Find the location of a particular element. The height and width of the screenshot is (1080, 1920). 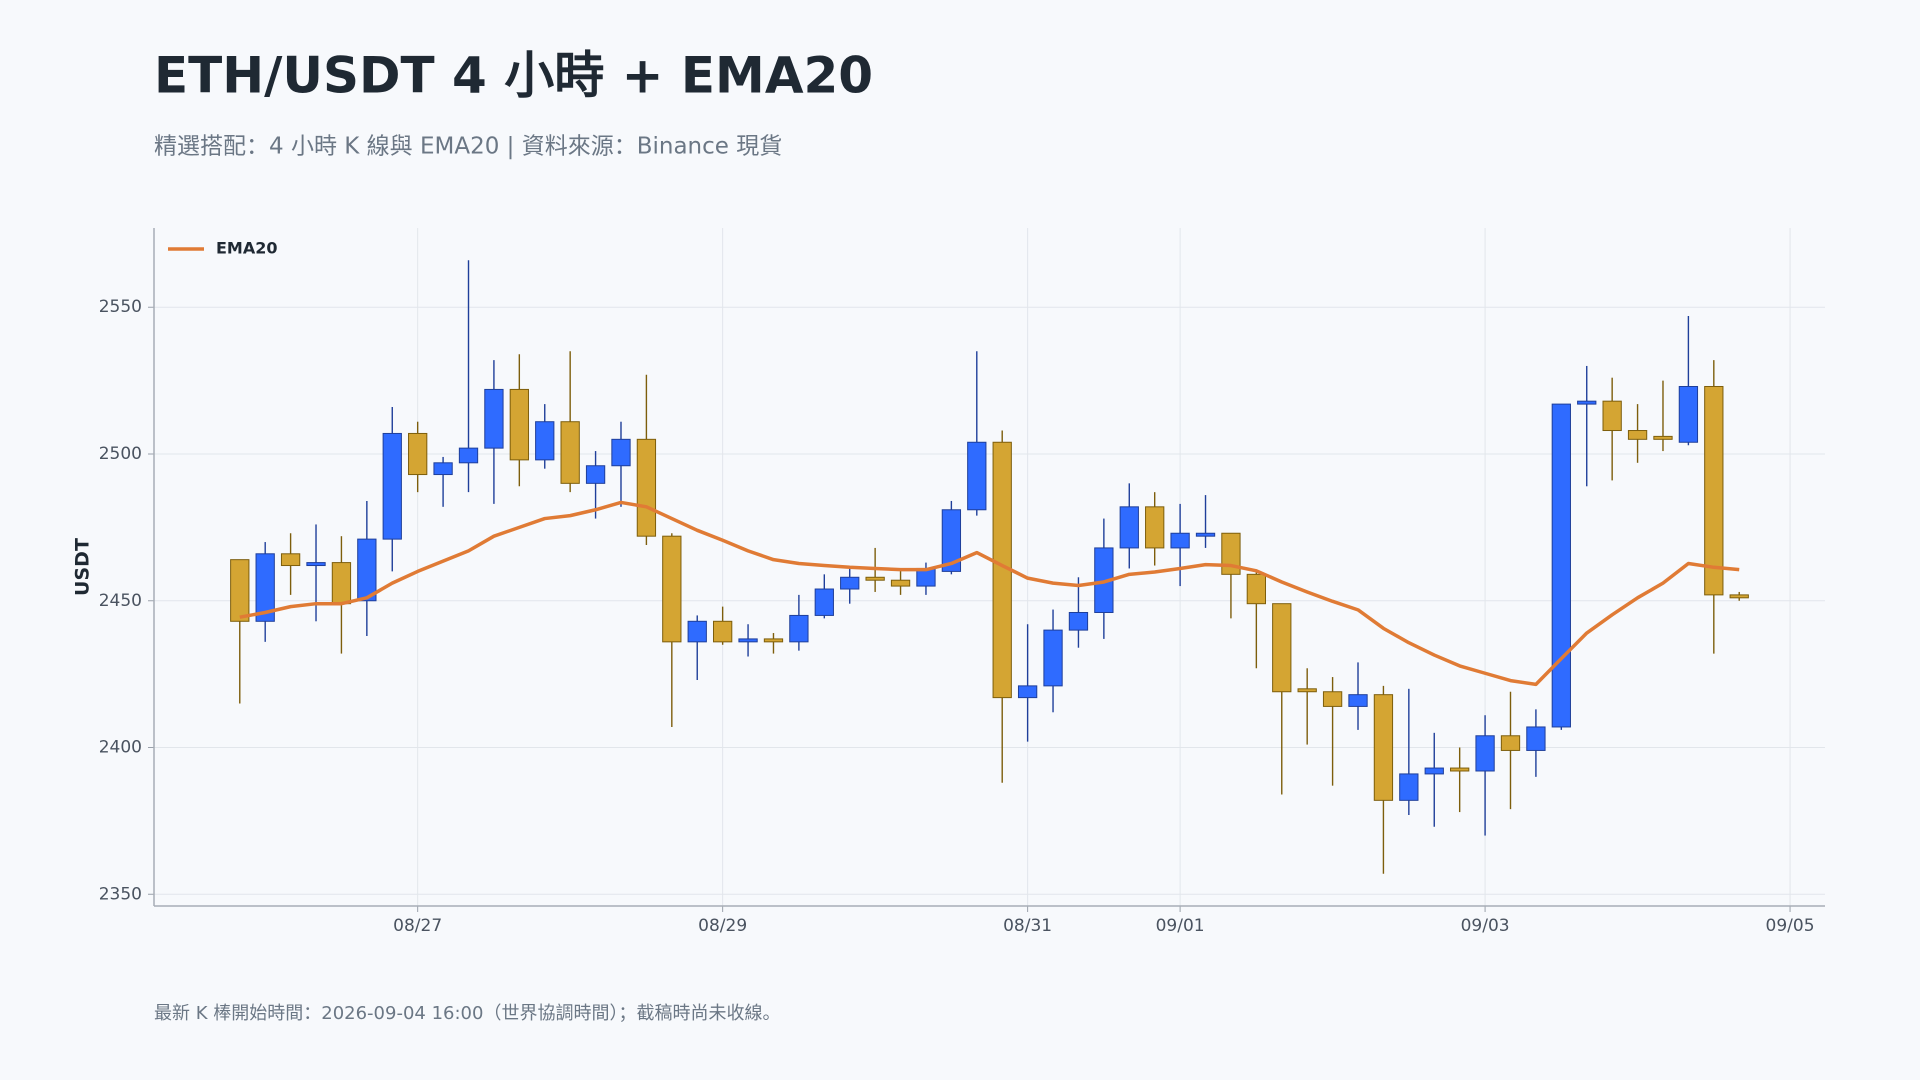

x-tick-label: 08/27 is located at coordinates (417, 926).